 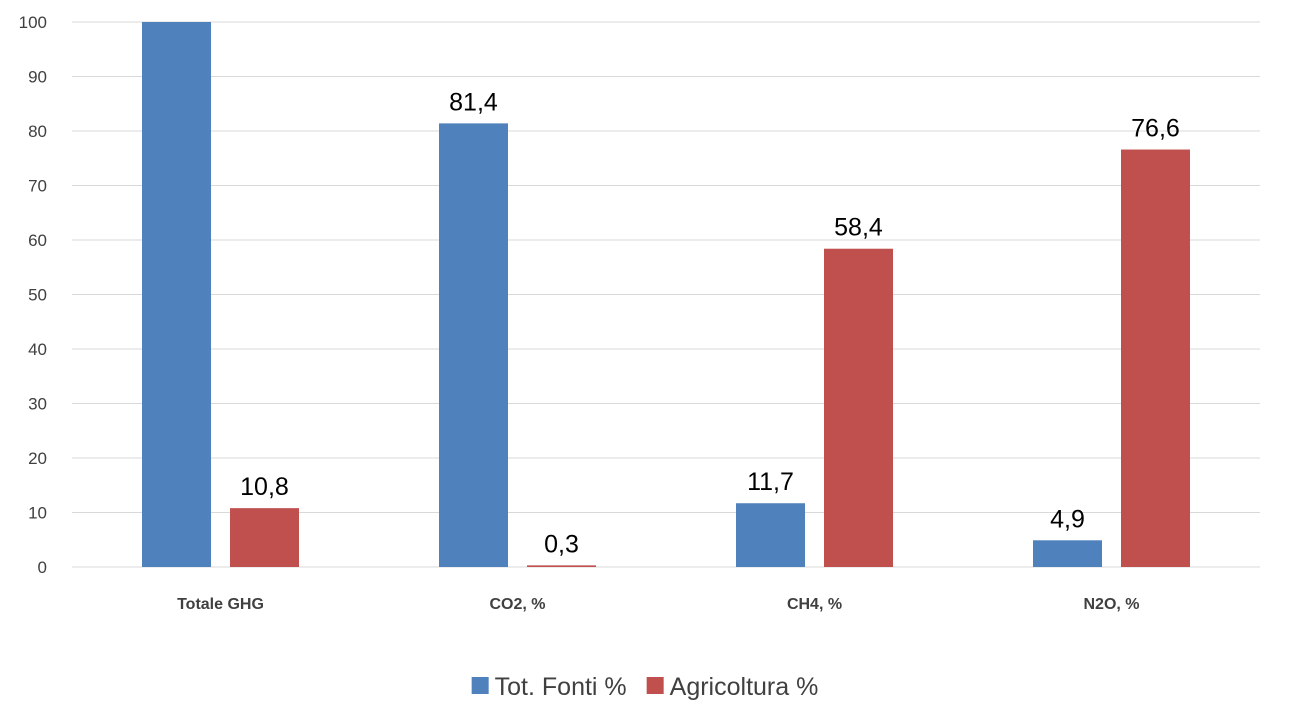 What do you see at coordinates (858, 228) in the screenshot?
I see `data-label: 58,4` at bounding box center [858, 228].